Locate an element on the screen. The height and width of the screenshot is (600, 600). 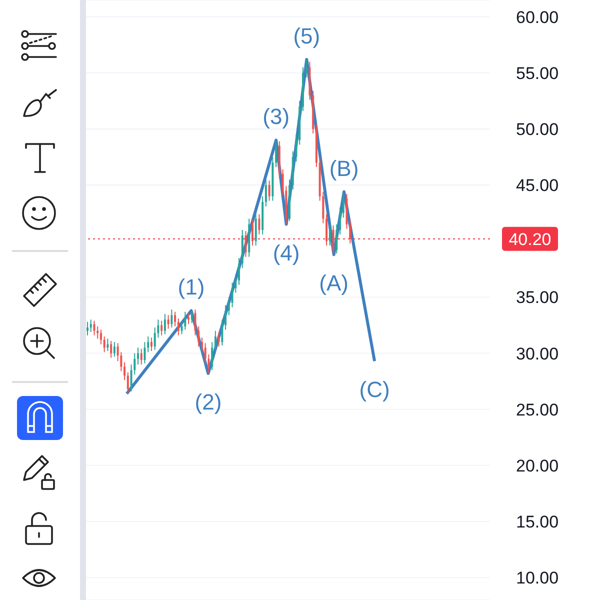
annotation: (A) is located at coordinates (333, 283).